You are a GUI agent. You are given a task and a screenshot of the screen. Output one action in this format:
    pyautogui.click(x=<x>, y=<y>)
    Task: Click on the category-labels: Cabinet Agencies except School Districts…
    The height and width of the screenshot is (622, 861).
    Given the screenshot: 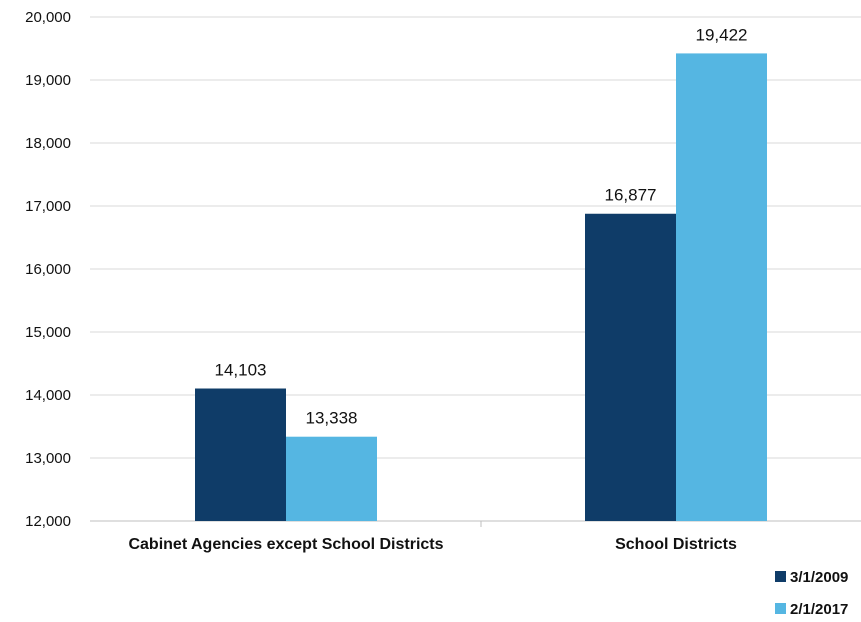 What is the action you would take?
    pyautogui.click(x=432, y=544)
    